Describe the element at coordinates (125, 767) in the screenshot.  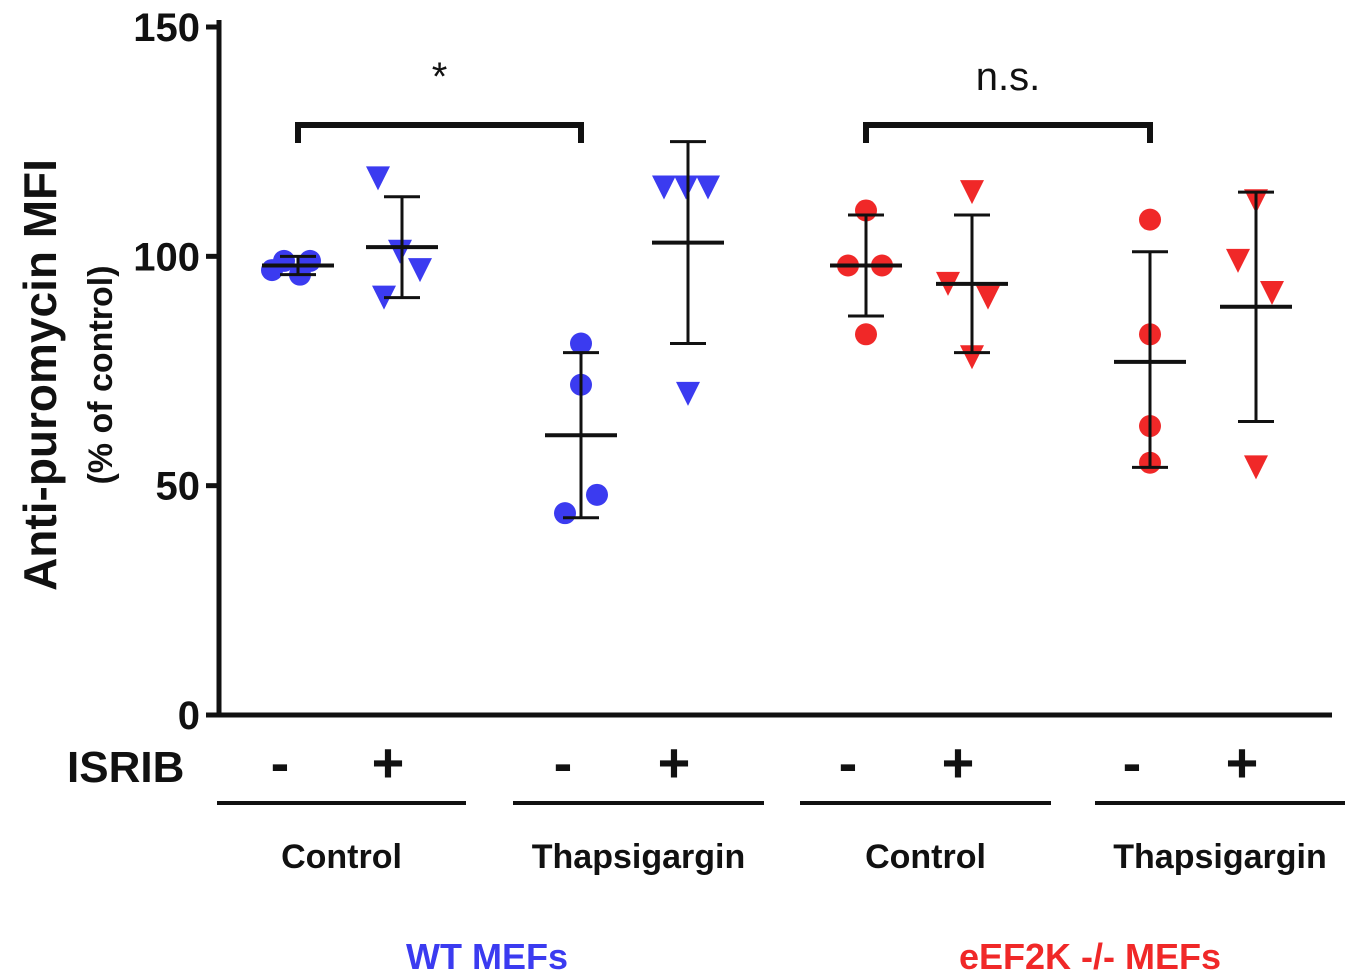
I see `isrib-row-label: ISRIB` at that location.